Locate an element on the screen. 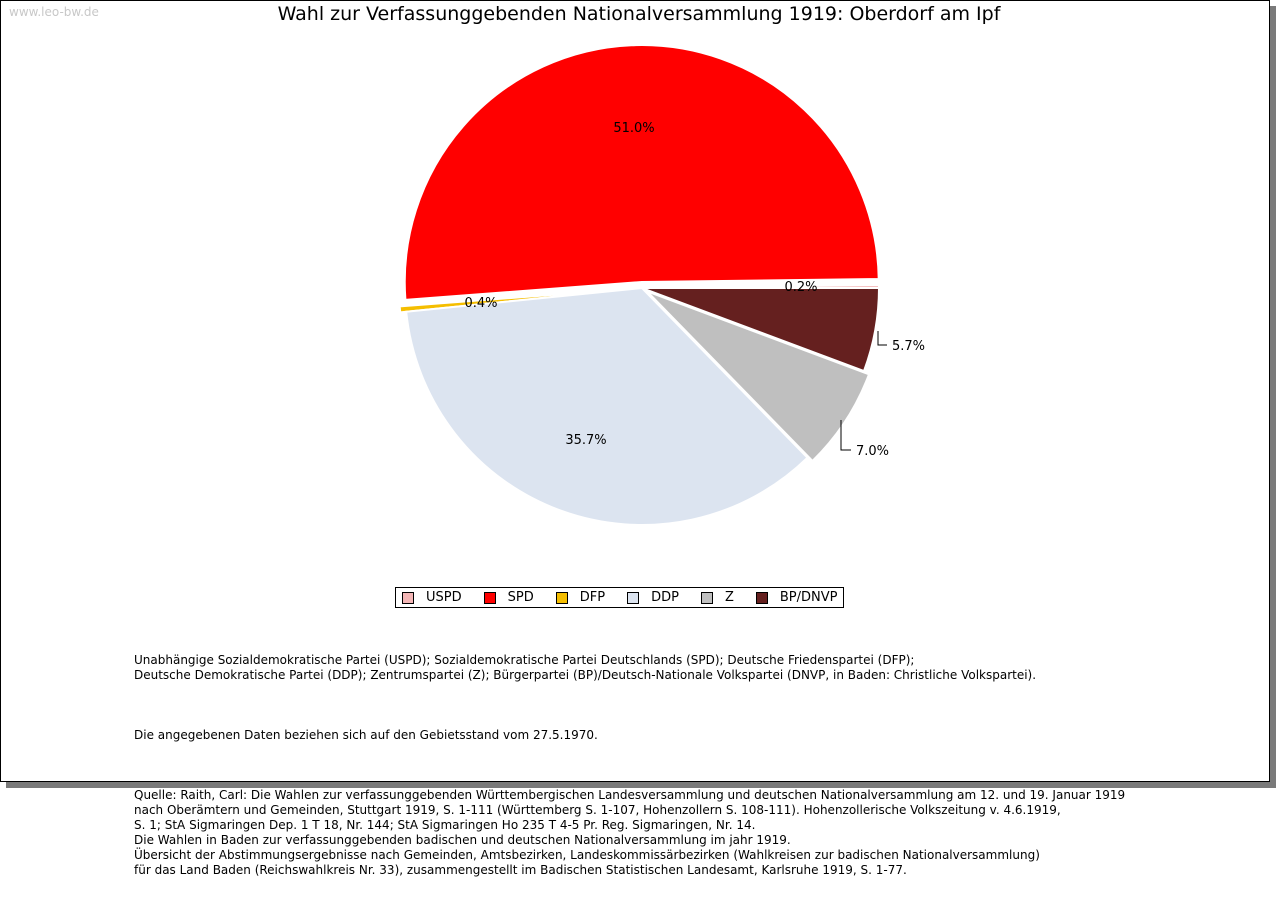 The image size is (1280, 923). legend-item-uspd: USPD is located at coordinates (432, 597).